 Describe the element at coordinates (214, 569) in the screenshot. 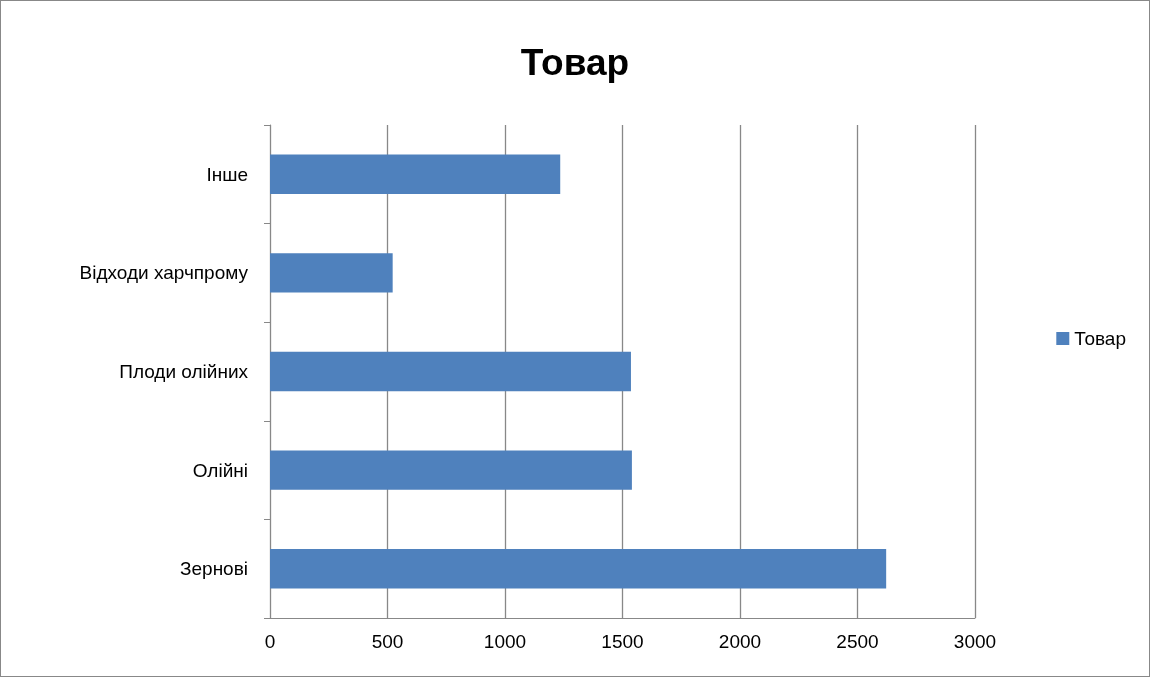

I see `y-tick-label: Зернові` at that location.